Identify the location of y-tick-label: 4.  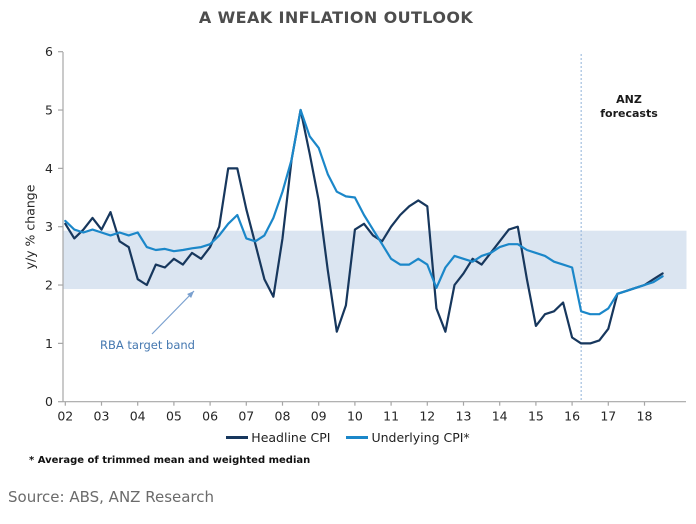
(49, 168).